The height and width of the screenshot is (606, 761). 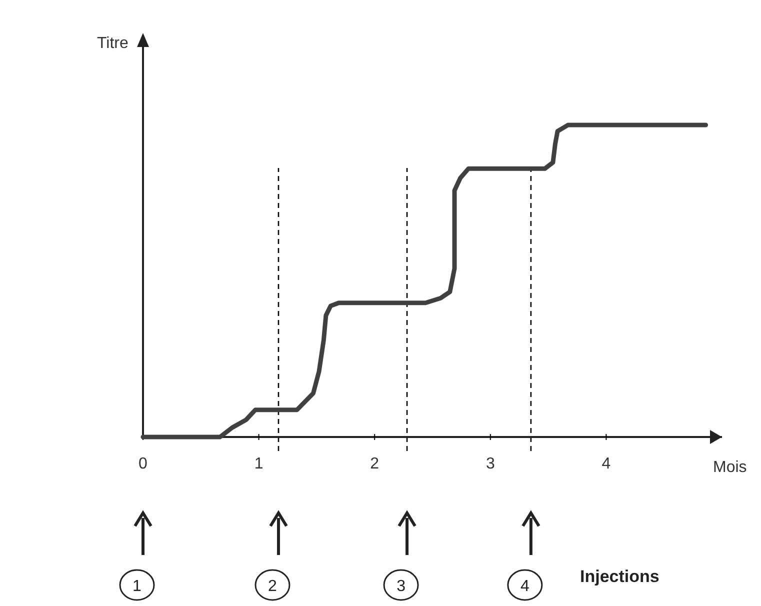 I want to click on x-tick-label: 1, so click(x=259, y=463).